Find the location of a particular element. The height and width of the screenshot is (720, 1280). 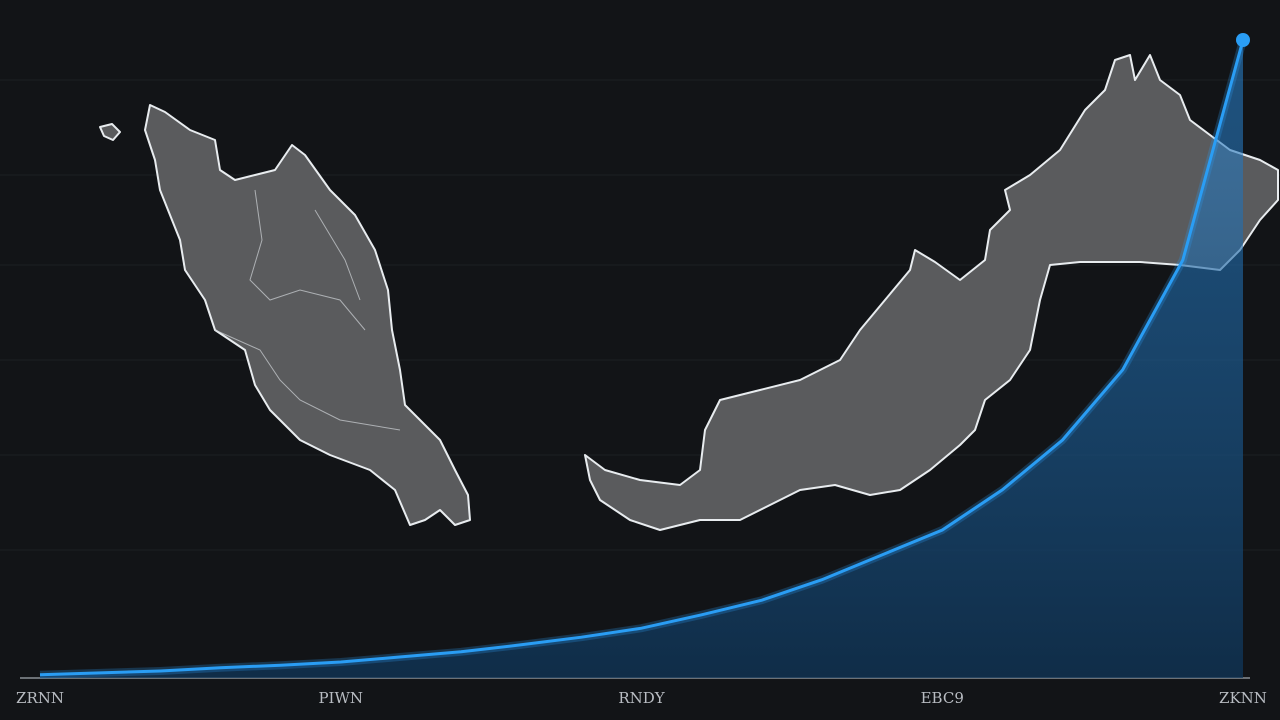

x-tick-label: ZKNN is located at coordinates (1243, 698).